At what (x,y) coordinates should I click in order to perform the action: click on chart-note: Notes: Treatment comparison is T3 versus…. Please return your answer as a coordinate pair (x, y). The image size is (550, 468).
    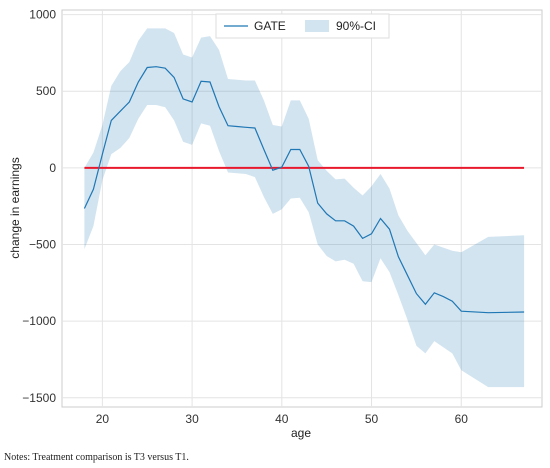
    Looking at the image, I should click on (96, 457).